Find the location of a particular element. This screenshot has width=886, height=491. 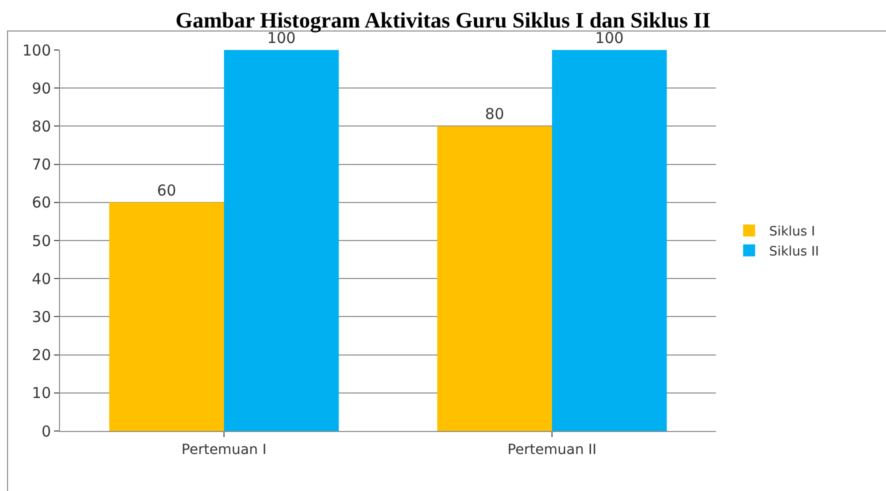

y-tick-label: 10 is located at coordinates (41, 393).